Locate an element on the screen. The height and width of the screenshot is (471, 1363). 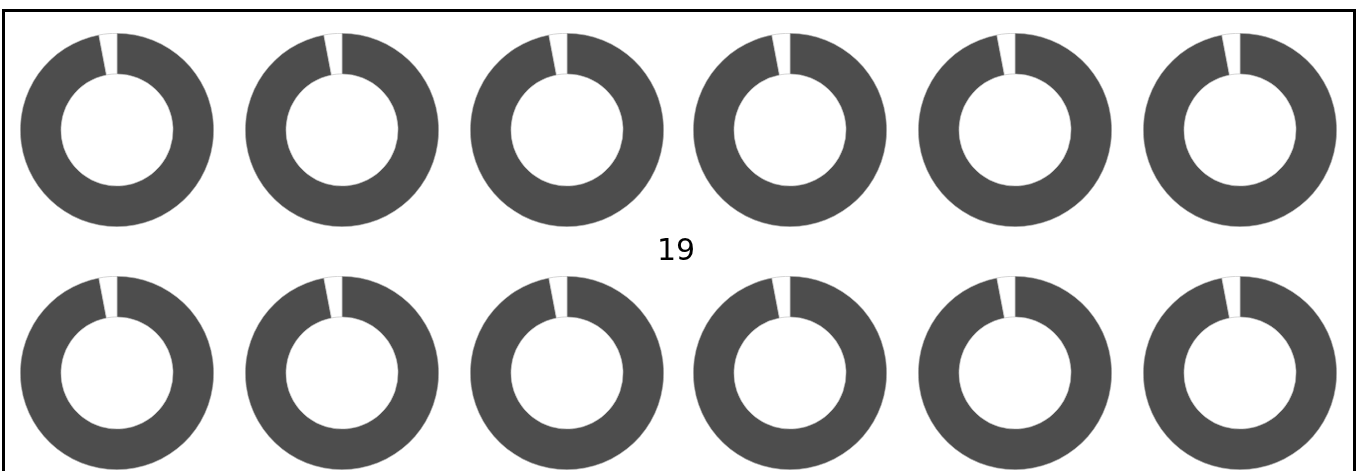
text: 19 is located at coordinates (676, 249).